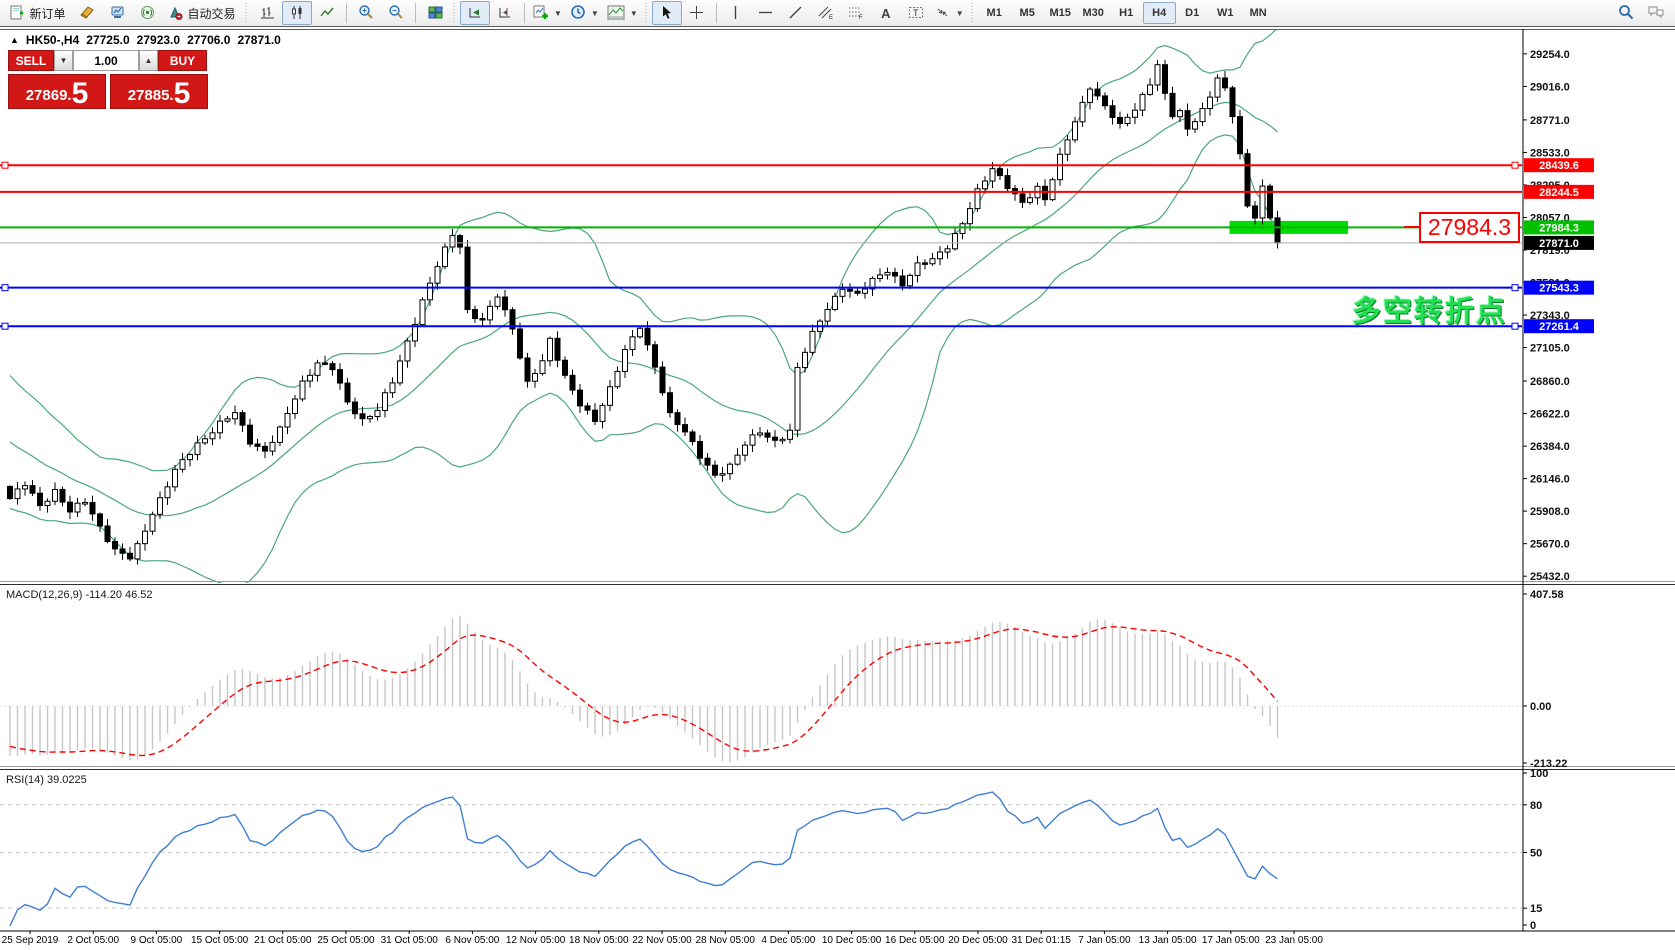 The image size is (1675, 950). What do you see at coordinates (1159, 13) in the screenshot?
I see `timeframe-button-h4: H4` at bounding box center [1159, 13].